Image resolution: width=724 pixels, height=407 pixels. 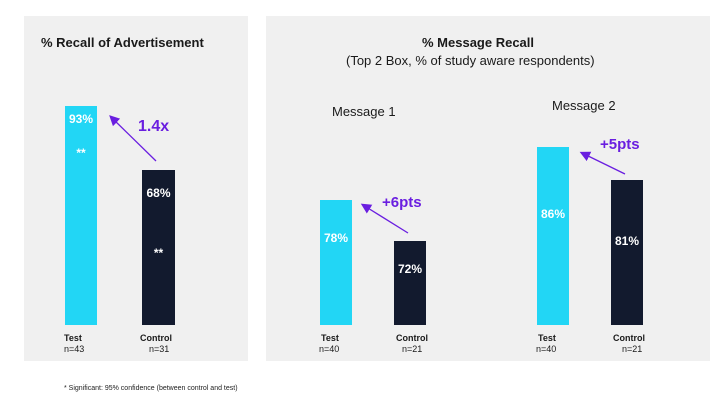 I want to click on sample-size-control: n=31, so click(x=159, y=349).